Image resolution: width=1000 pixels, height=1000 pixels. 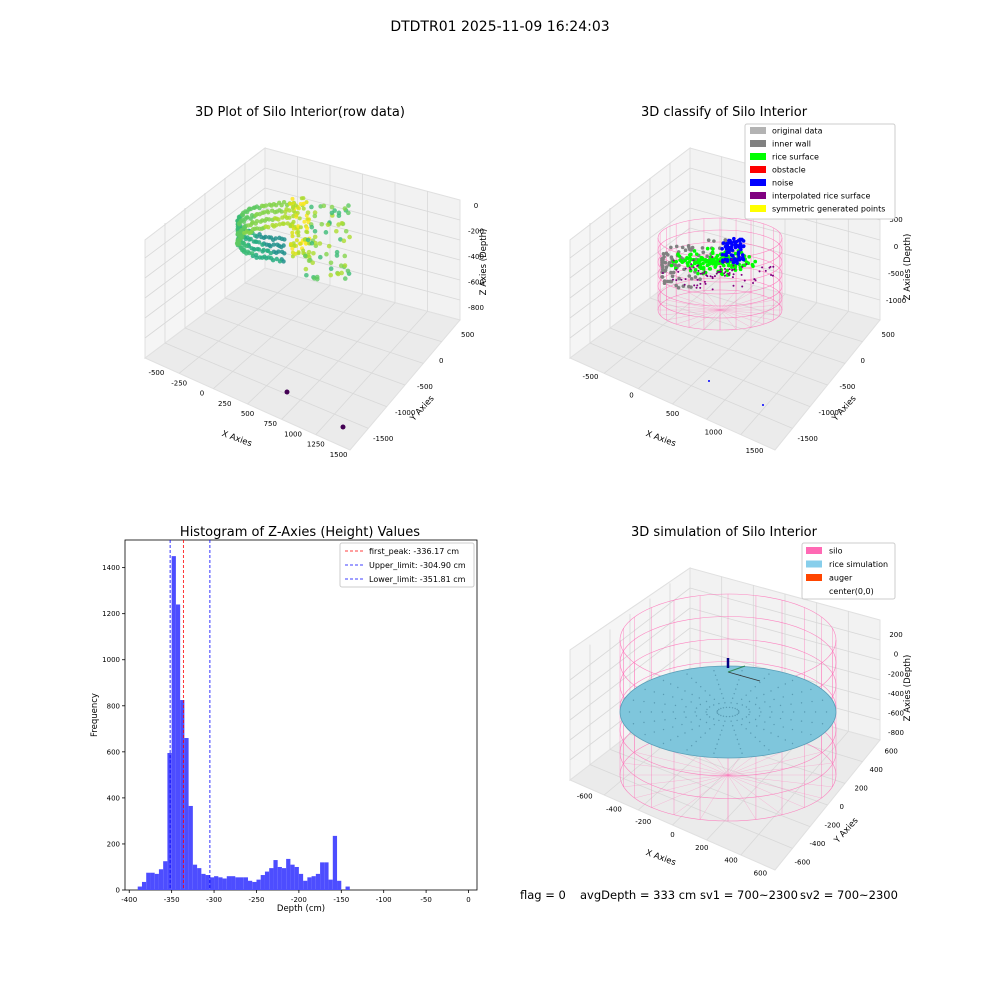 I want to click on p2-title: 3D classify of Silo Interior, so click(x=724, y=112).